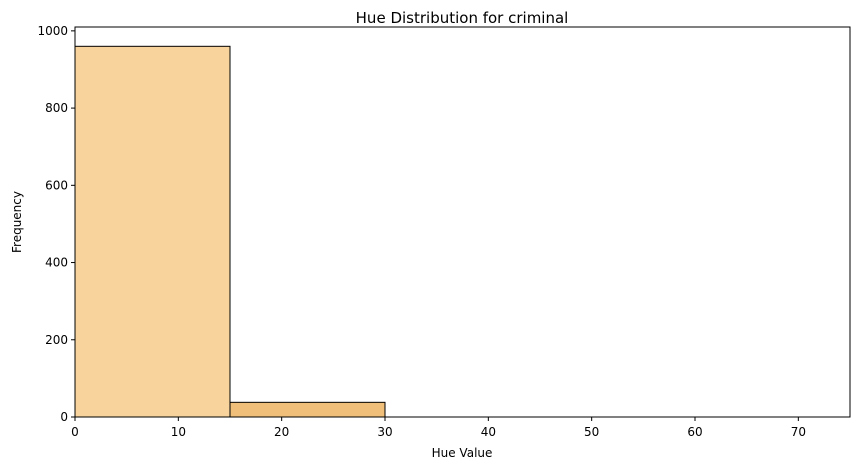 The width and height of the screenshot is (859, 474). Describe the element at coordinates (438, 428) in the screenshot. I see `x-axis-ticks: 0 10 20 30 40 50 60 70` at that location.